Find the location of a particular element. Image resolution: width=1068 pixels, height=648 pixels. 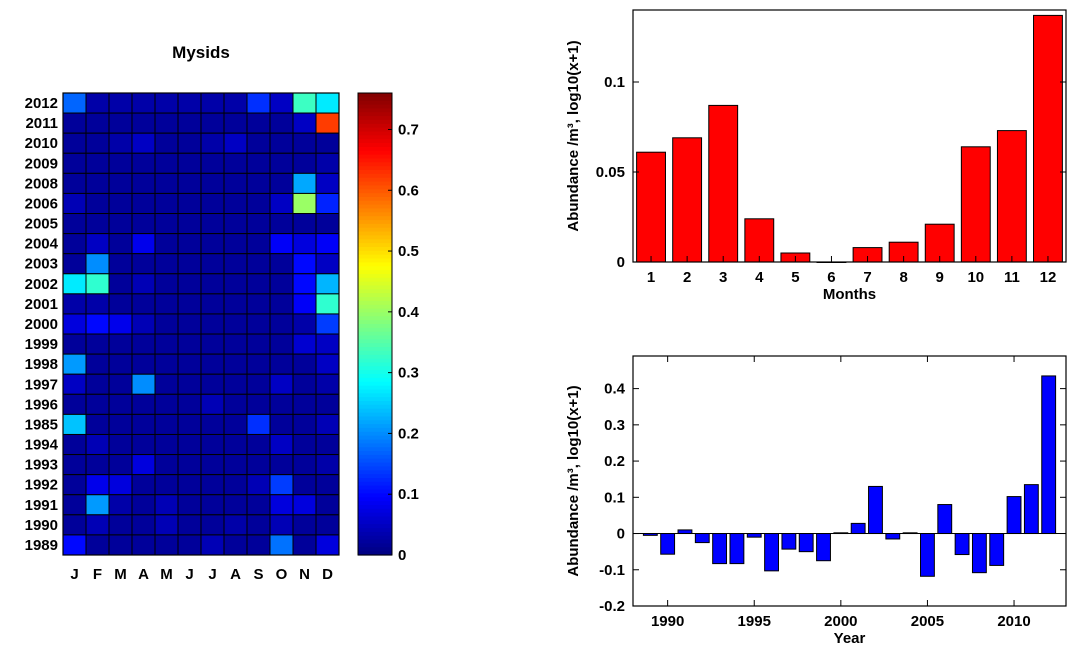

heatmap-year-label: 1999 is located at coordinates (41, 344).